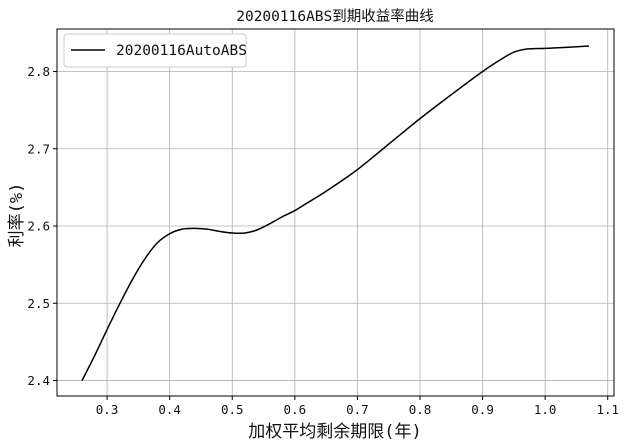 This screenshot has height=444, width=625. Describe the element at coordinates (607, 409) in the screenshot. I see `x-tick-label: 1.1` at that location.